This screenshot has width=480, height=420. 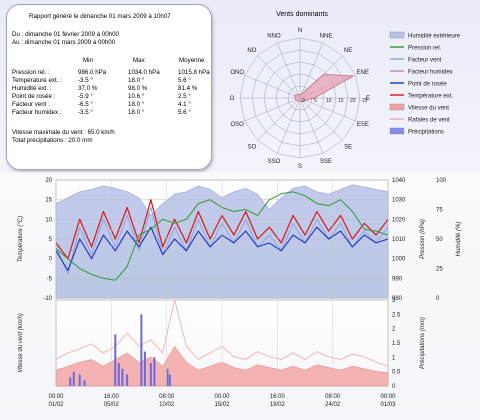 I want to click on temp-tick-label: 15, so click(x=48, y=201).